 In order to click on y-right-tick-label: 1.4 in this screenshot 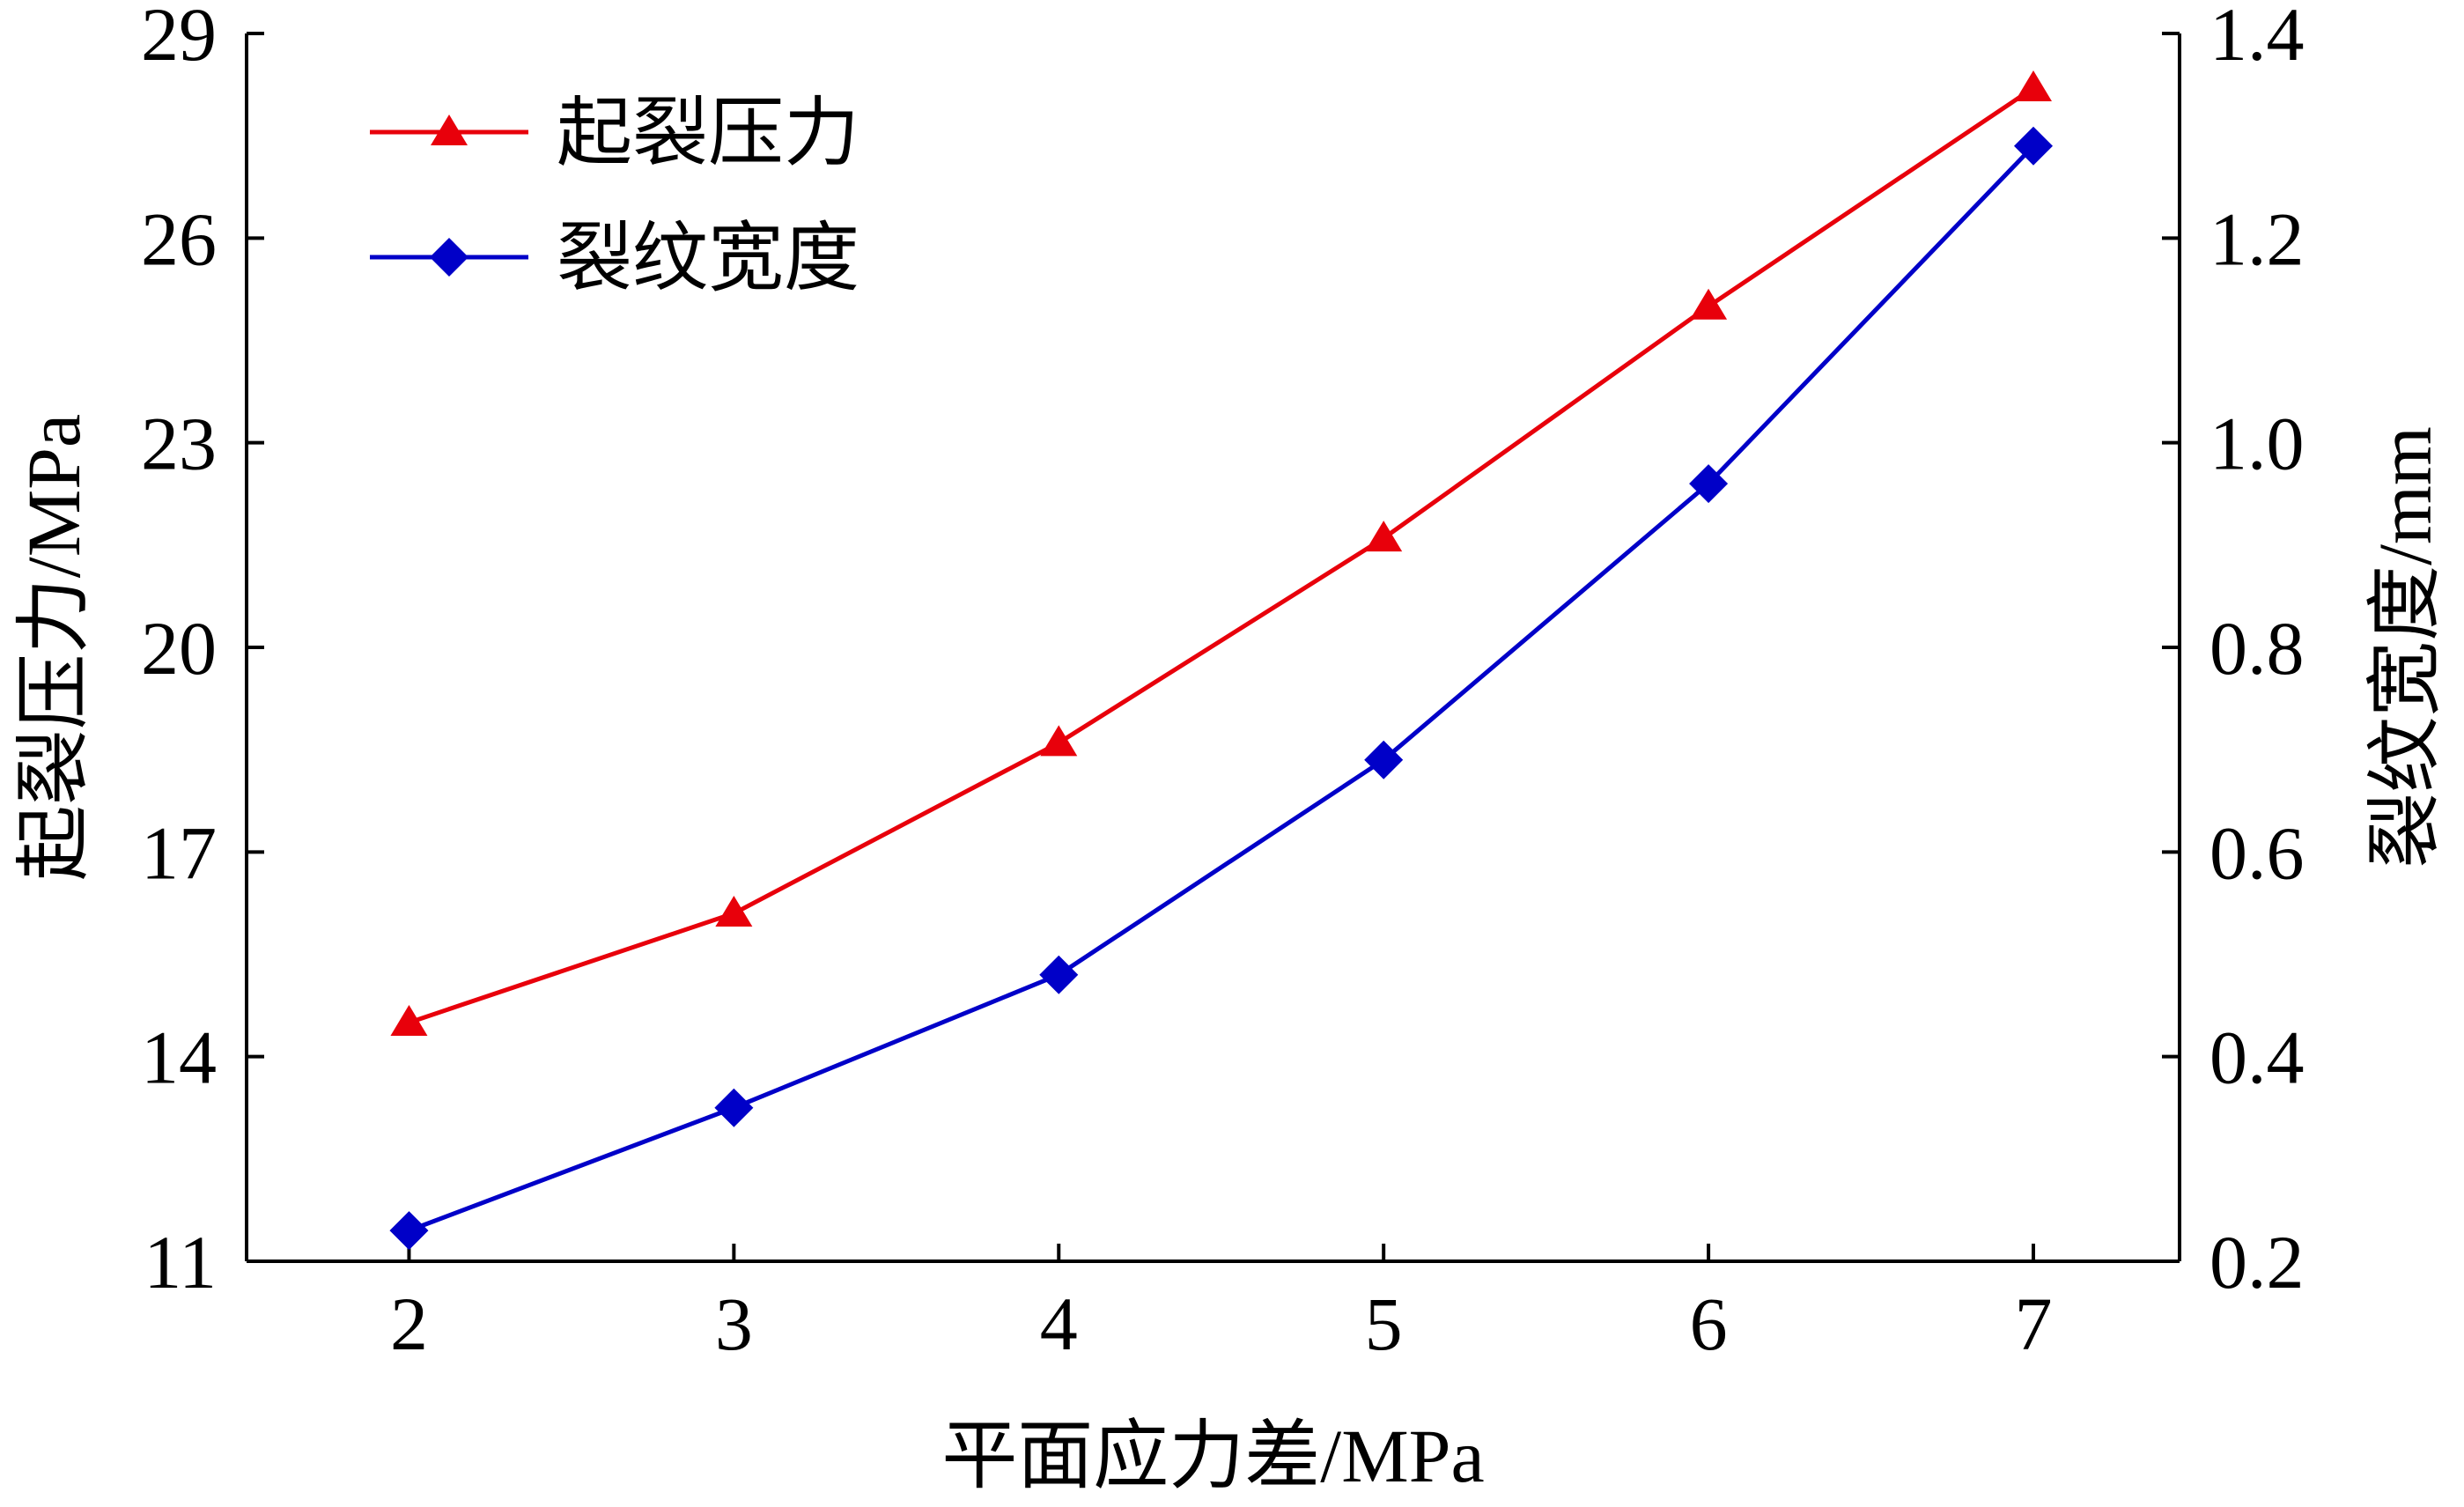, I will do `click(2257, 38)`.